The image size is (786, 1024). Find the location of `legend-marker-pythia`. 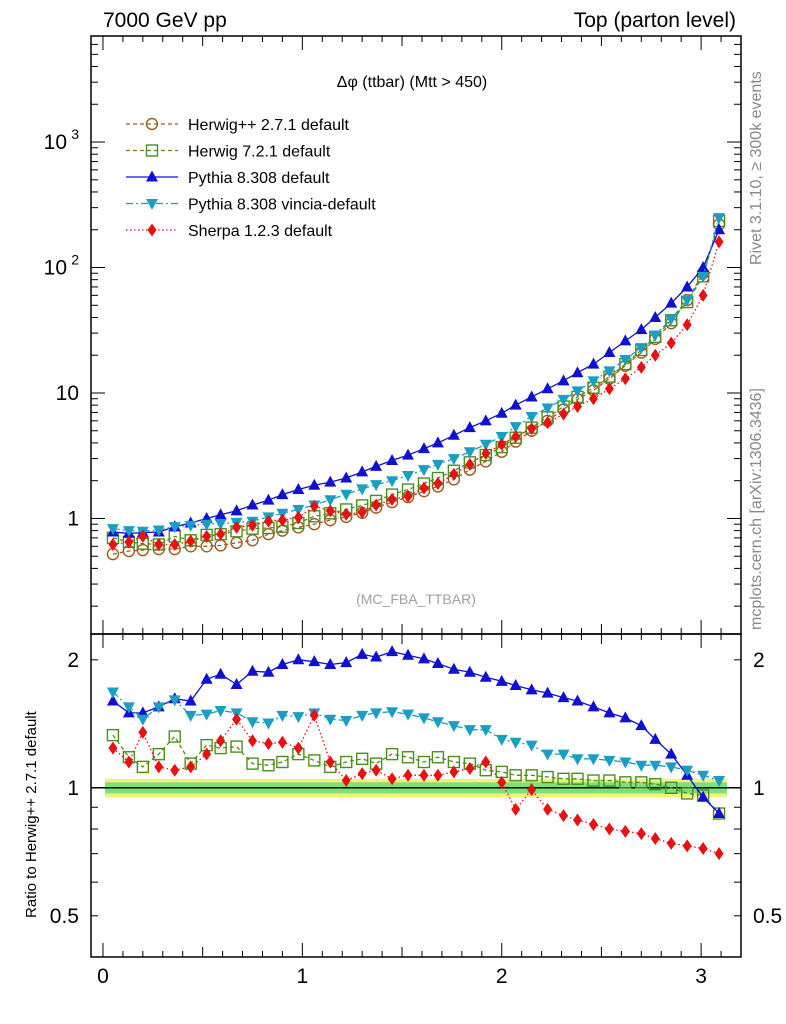

legend-marker-pythia is located at coordinates (152, 176).